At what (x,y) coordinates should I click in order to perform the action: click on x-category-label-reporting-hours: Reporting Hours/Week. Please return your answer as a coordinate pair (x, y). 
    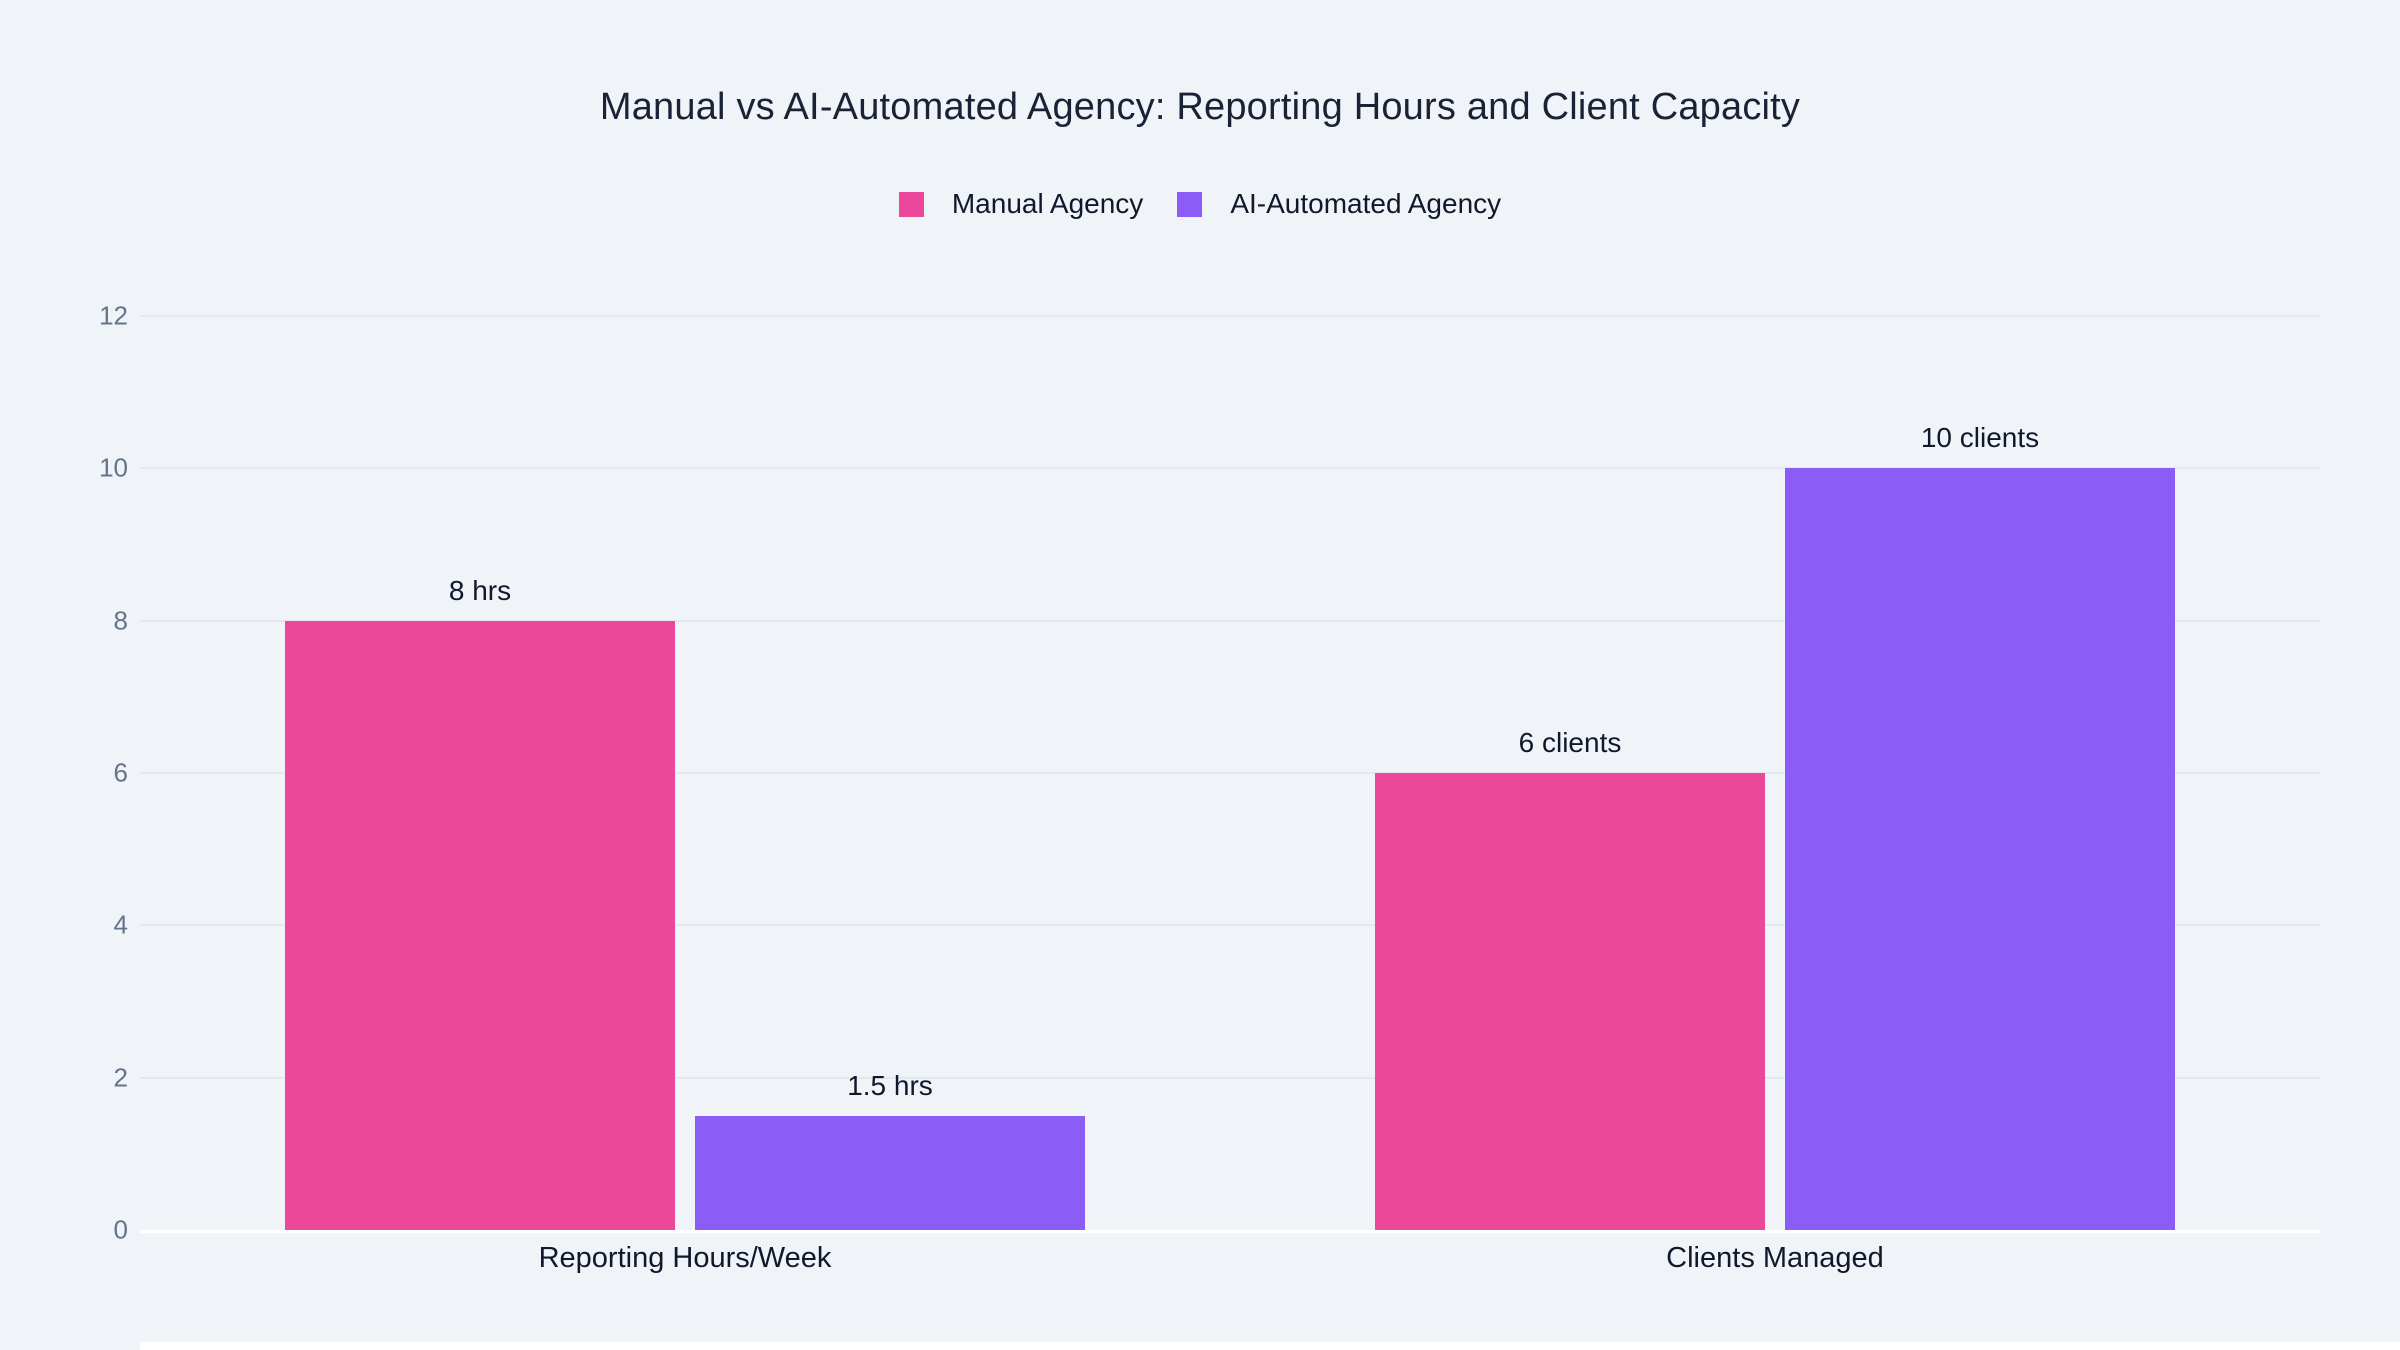
    Looking at the image, I should click on (685, 1258).